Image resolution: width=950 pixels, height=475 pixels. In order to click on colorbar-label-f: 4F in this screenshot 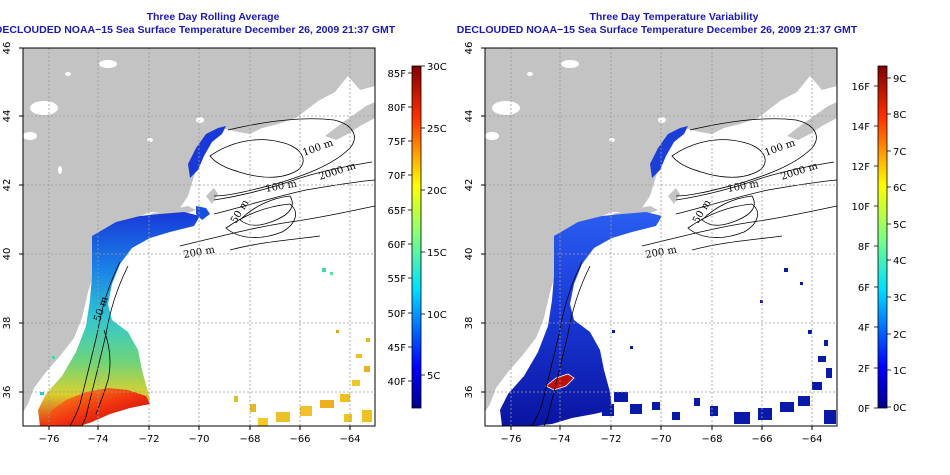, I will do `click(864, 328)`.